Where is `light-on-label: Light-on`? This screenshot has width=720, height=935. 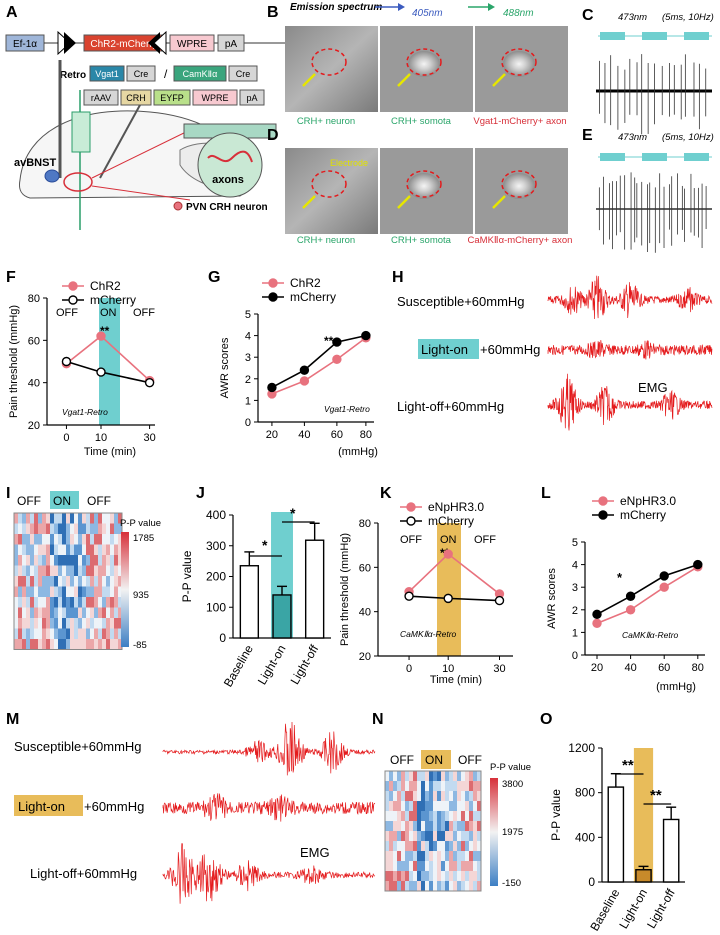 light-on-label: Light-on is located at coordinates (444, 349).